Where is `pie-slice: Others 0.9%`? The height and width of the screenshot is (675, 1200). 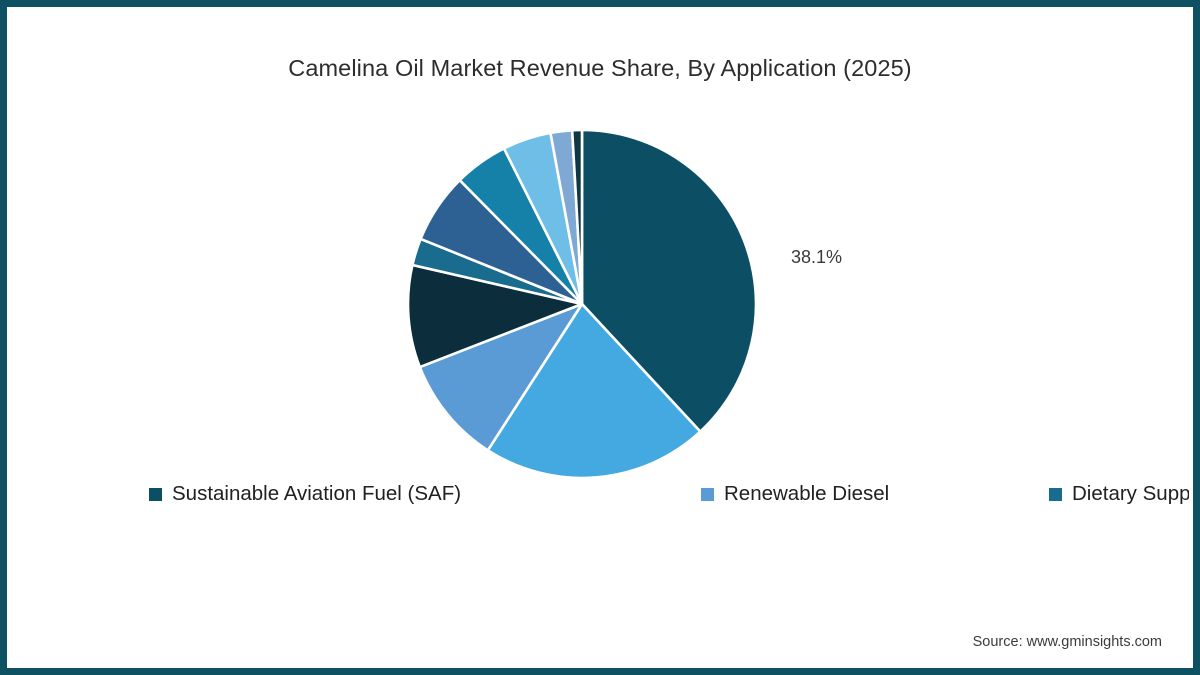 pie-slice: Others 0.9% is located at coordinates (577, 217).